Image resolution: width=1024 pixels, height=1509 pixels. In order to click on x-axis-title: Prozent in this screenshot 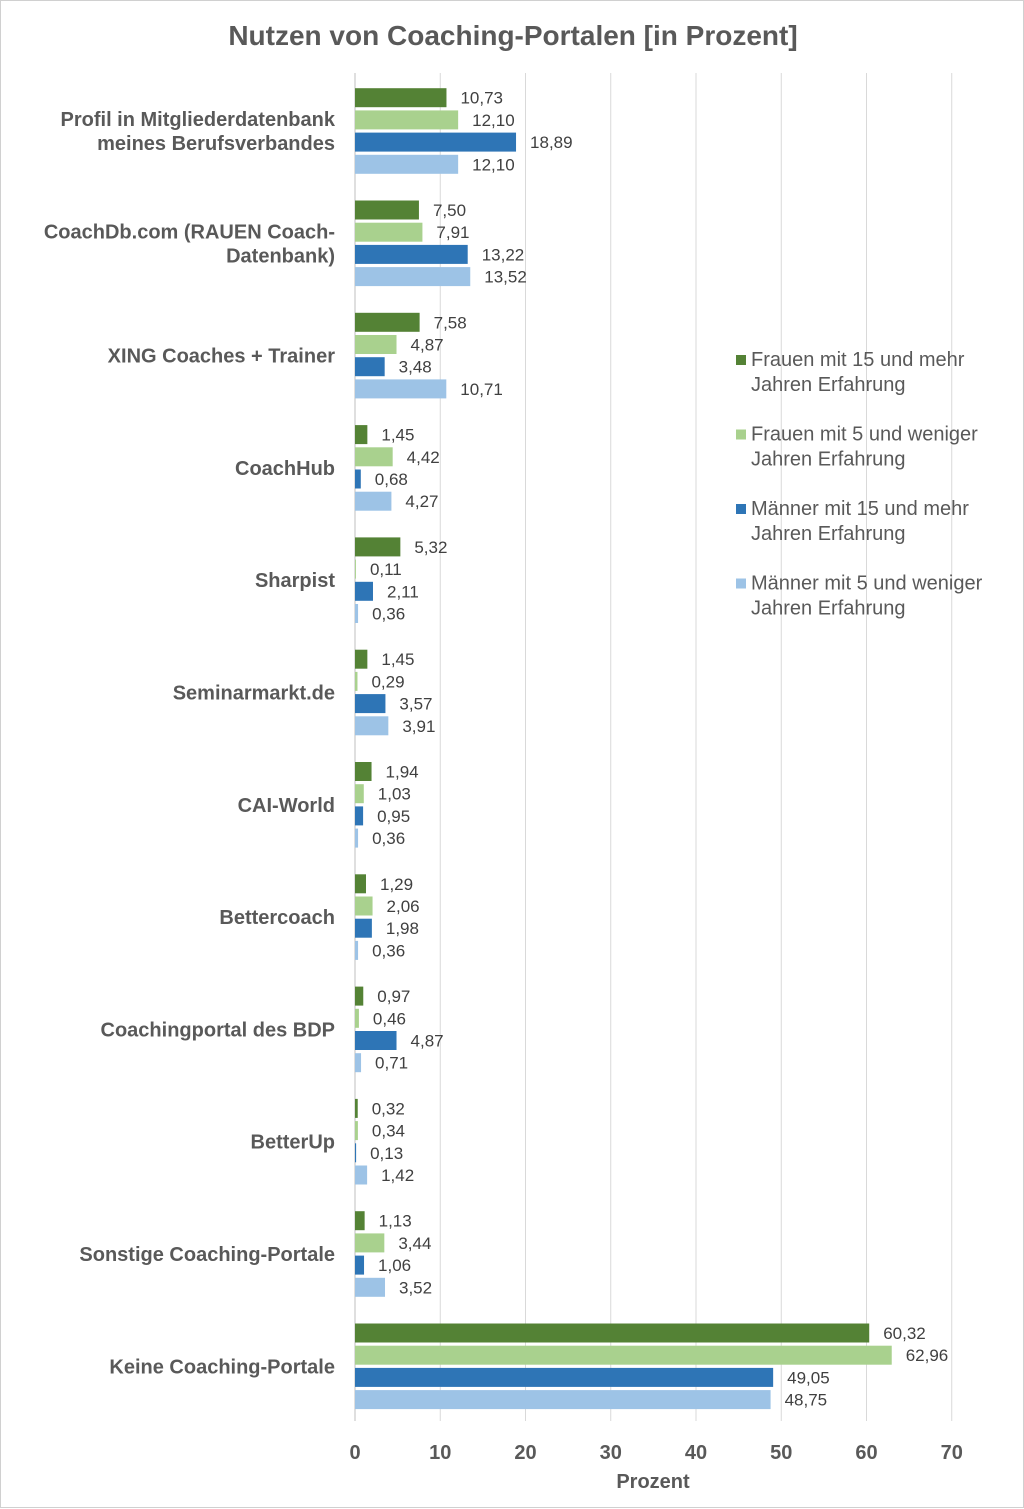, I will do `click(653, 1482)`.